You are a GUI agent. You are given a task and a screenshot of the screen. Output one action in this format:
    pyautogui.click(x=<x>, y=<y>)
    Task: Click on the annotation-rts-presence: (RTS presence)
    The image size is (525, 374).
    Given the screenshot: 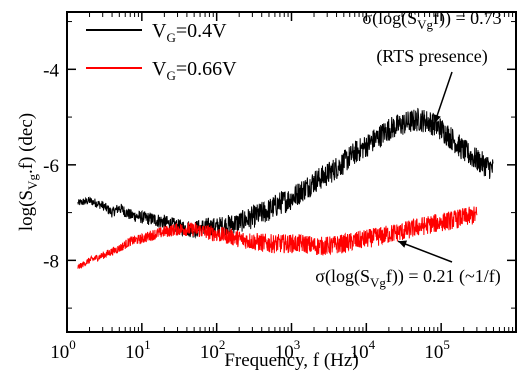 What is the action you would take?
    pyautogui.click(x=431, y=56)
    